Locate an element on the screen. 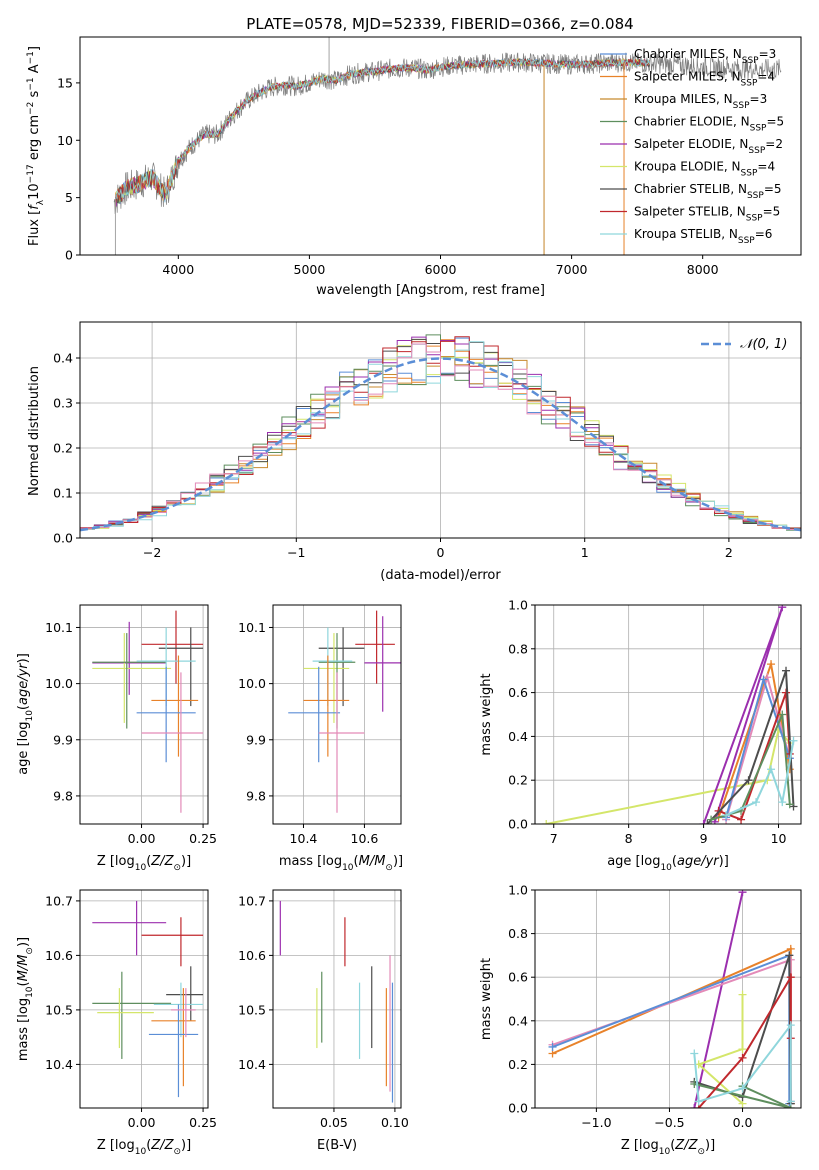  label-part: −1 is located at coordinates (31, 57).